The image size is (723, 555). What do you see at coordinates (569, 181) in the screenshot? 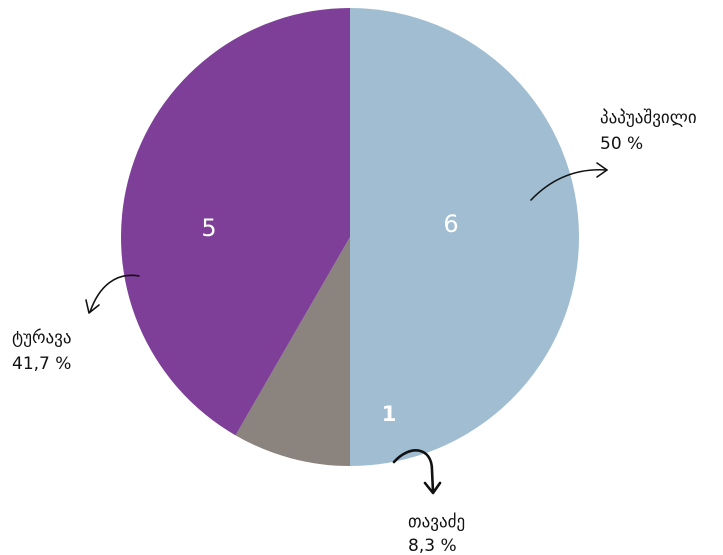
I see `callout-arrow-papuashvili` at bounding box center [569, 181].